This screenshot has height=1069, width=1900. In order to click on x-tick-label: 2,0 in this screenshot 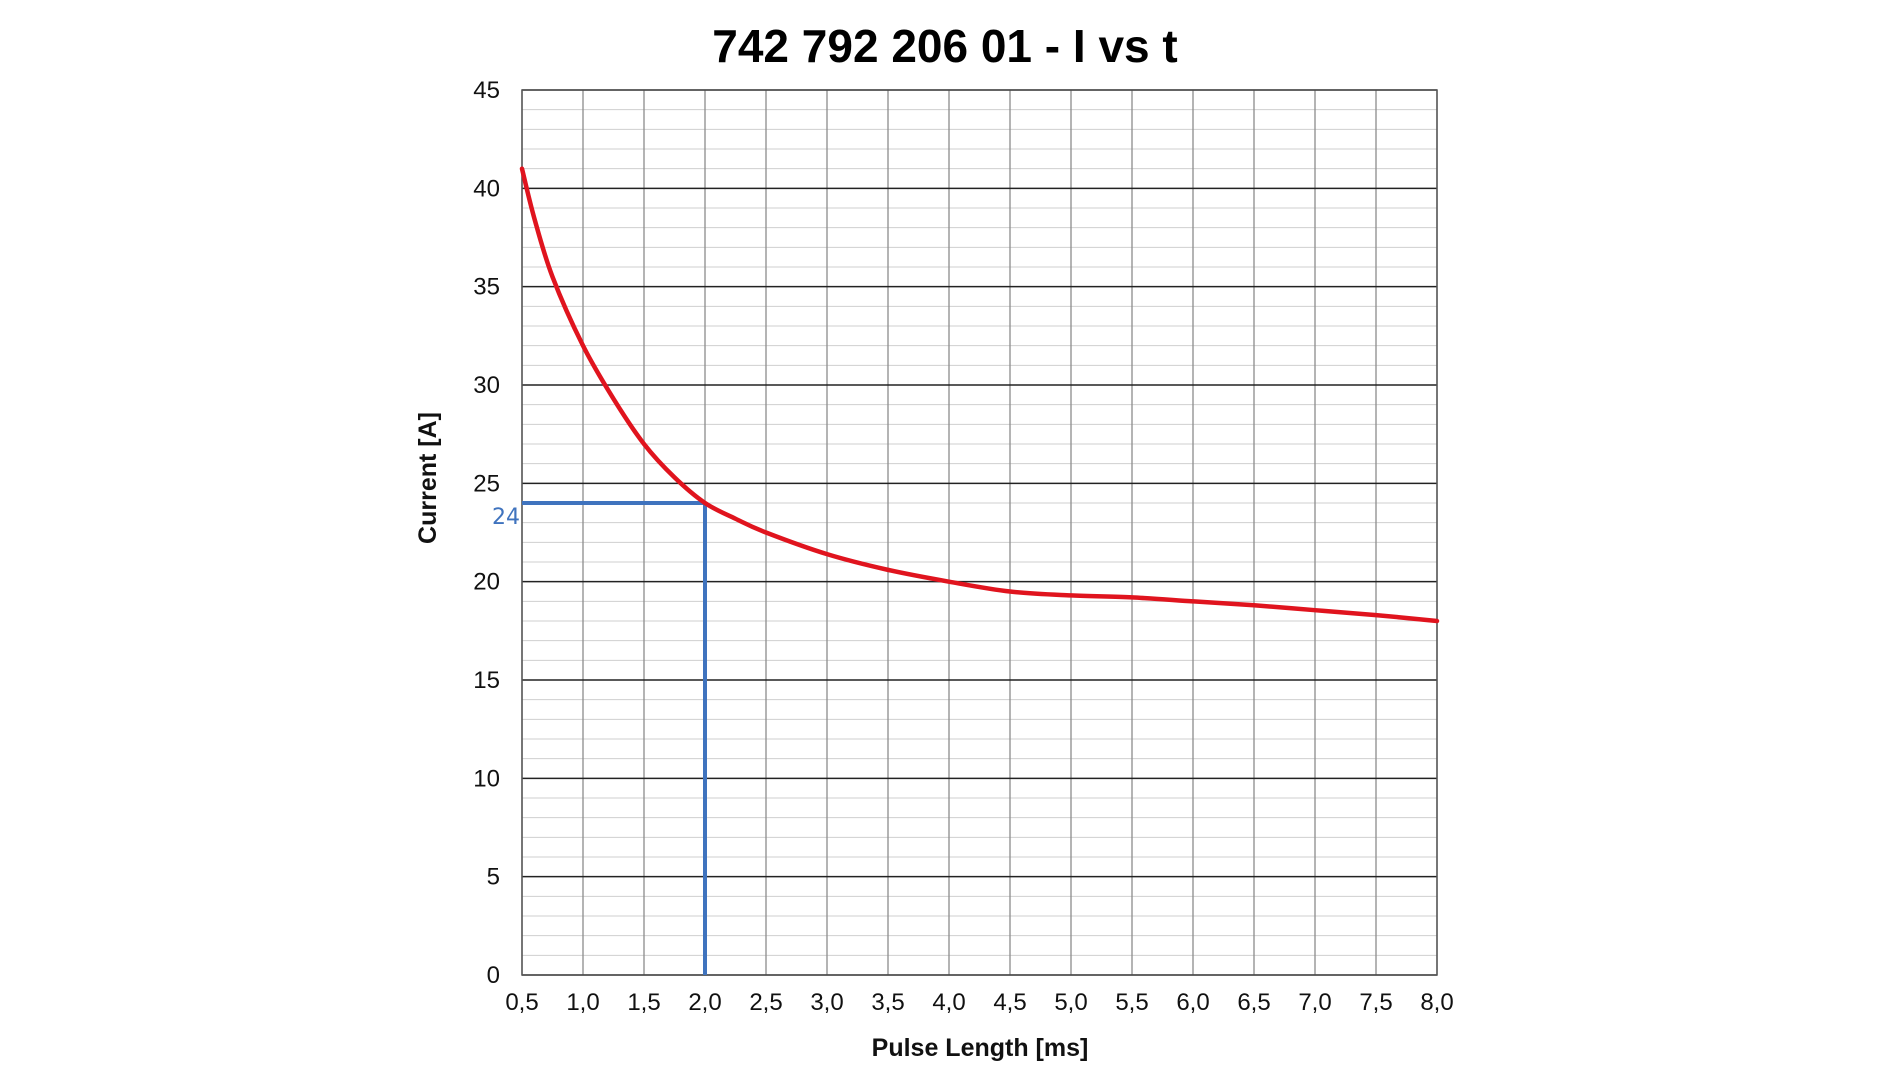, I will do `click(704, 1002)`.